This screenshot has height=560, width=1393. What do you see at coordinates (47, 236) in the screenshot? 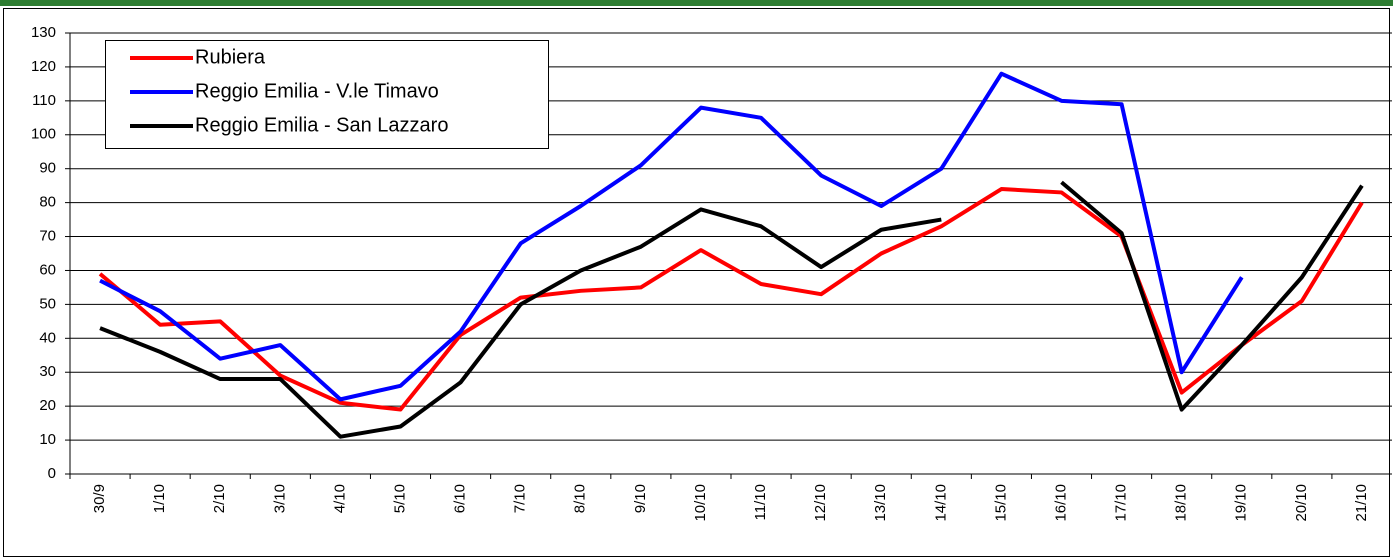
I see `y-tick-label: 70` at bounding box center [47, 236].